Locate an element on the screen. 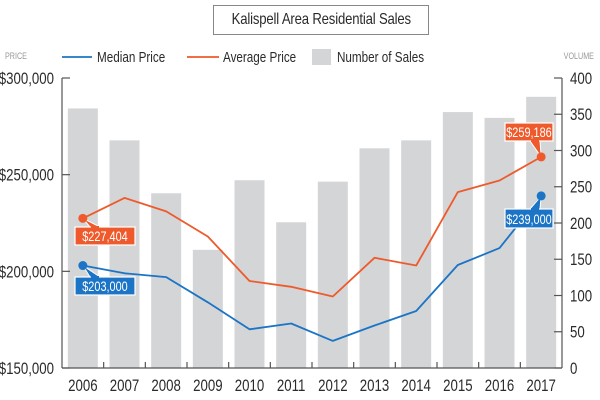 Image resolution: width=600 pixels, height=400 pixels. x-tick-label: 2015 is located at coordinates (457, 386).